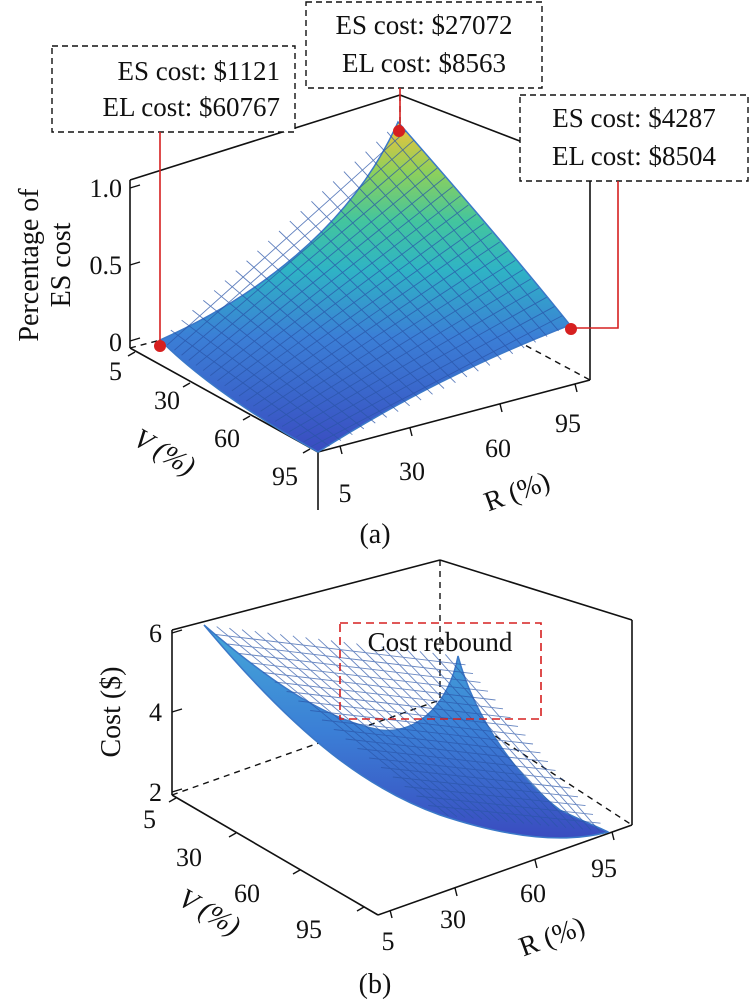 The image size is (751, 1005). I want to click on annotation-2-es: ES cost: $27072, so click(423, 25).